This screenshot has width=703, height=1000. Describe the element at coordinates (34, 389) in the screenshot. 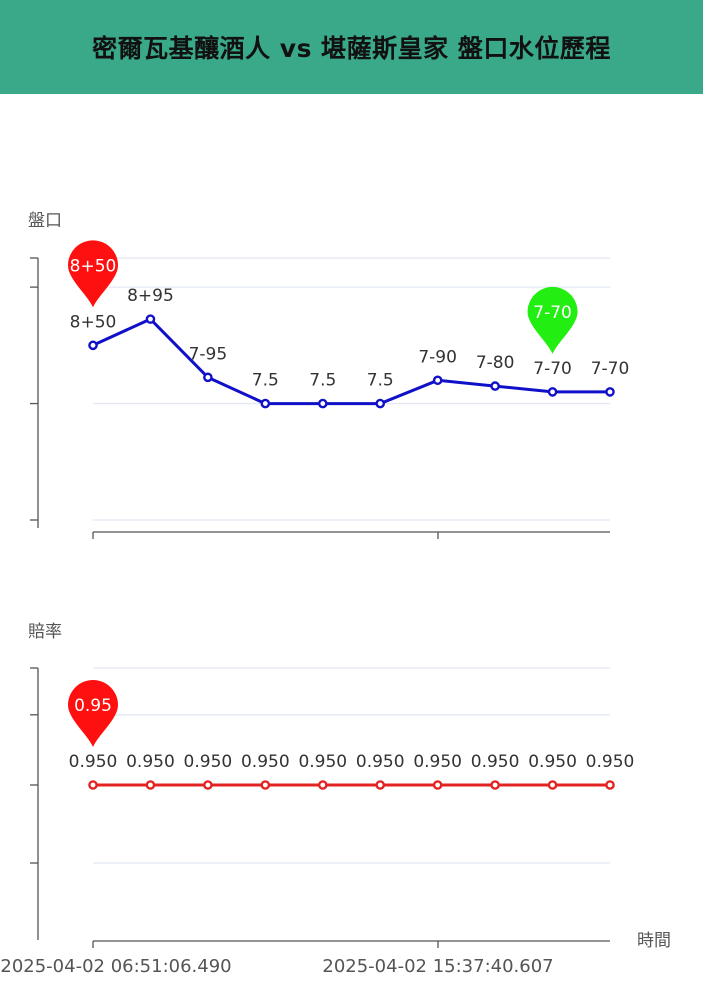

I see `handicap-y-ticks` at that location.